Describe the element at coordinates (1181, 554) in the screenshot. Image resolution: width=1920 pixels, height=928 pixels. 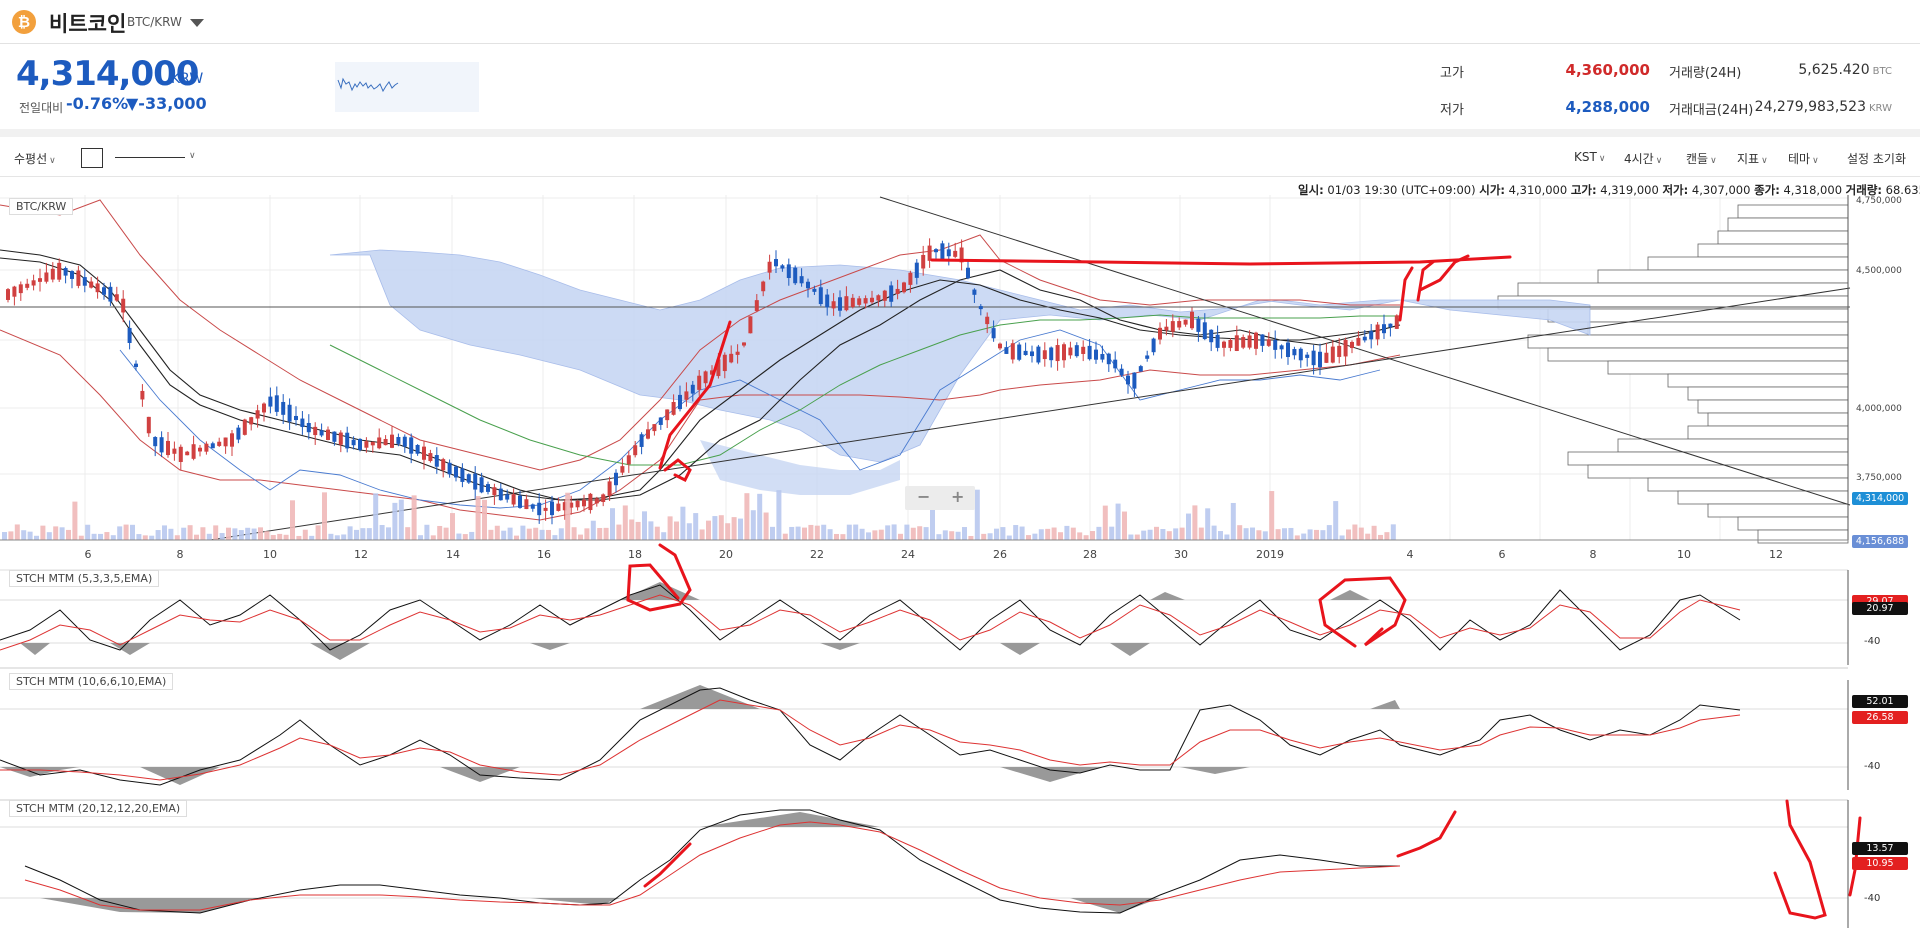
I see `x-axis-tick: 30` at that location.